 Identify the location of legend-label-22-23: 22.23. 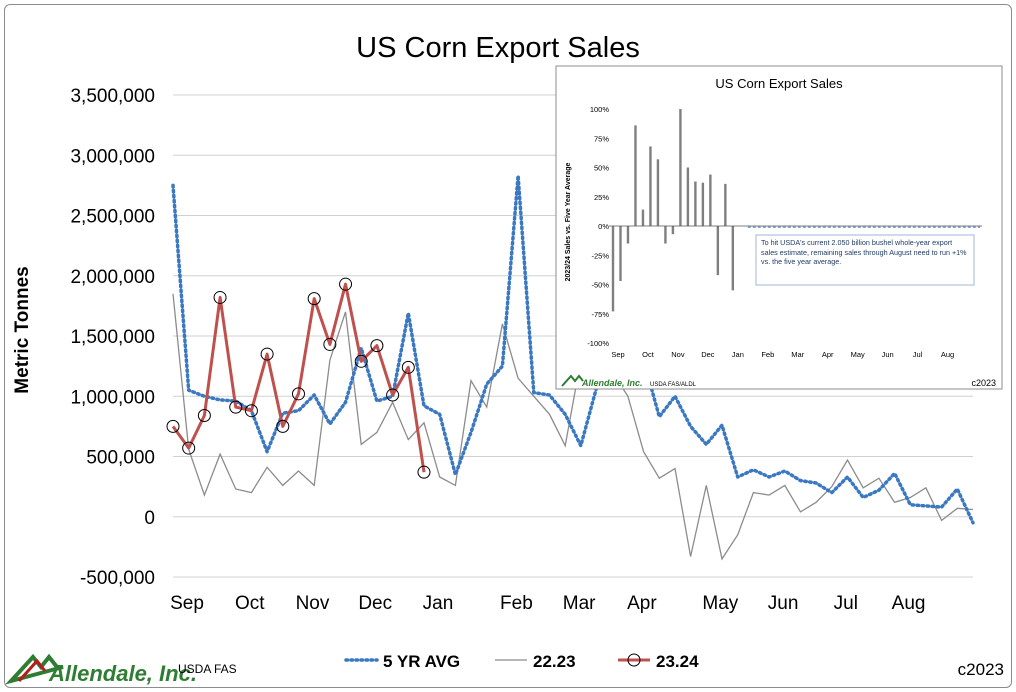
(554, 661).